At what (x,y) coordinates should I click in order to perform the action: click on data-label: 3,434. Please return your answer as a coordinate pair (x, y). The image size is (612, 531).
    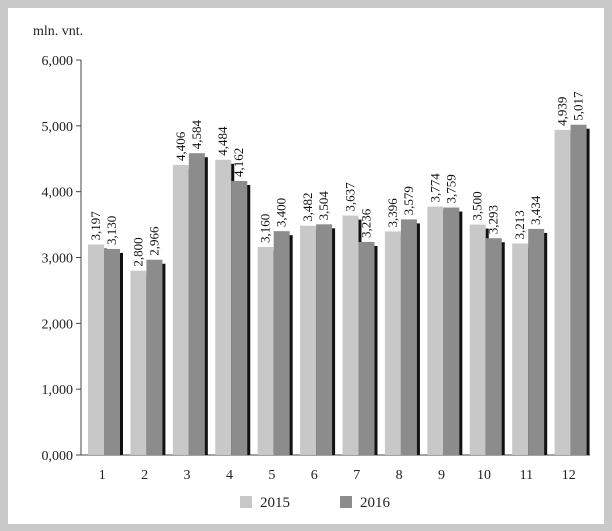
    Looking at the image, I should click on (535, 210).